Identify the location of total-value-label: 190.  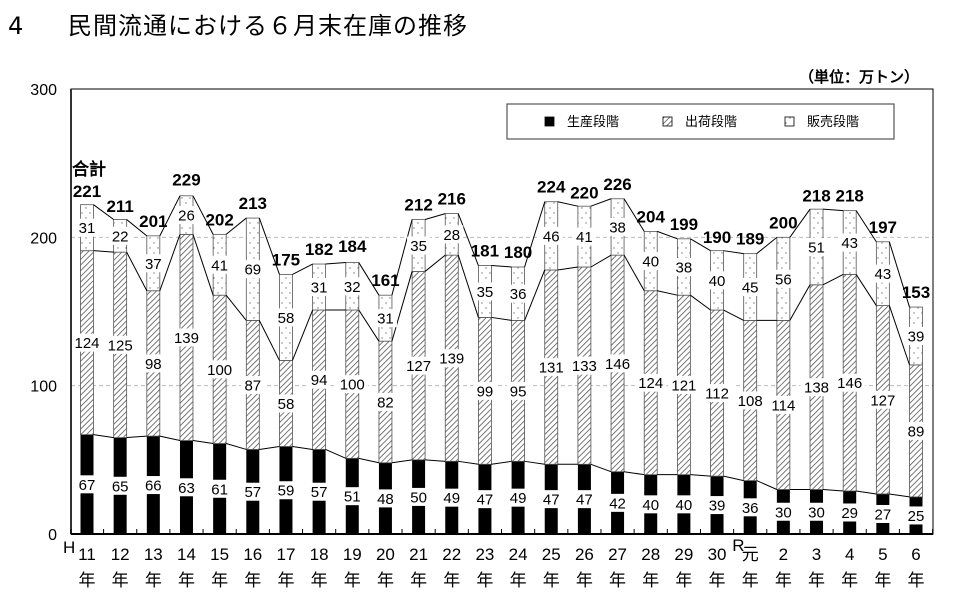
(717, 237).